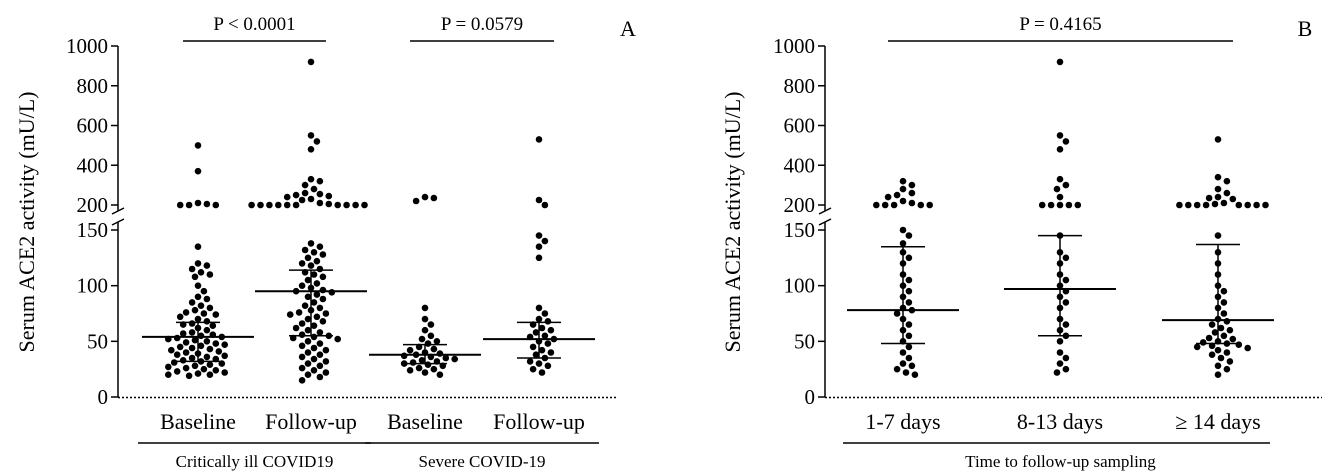 The height and width of the screenshot is (475, 1322). I want to click on x-tick-label: Follow-up, so click(539, 421).